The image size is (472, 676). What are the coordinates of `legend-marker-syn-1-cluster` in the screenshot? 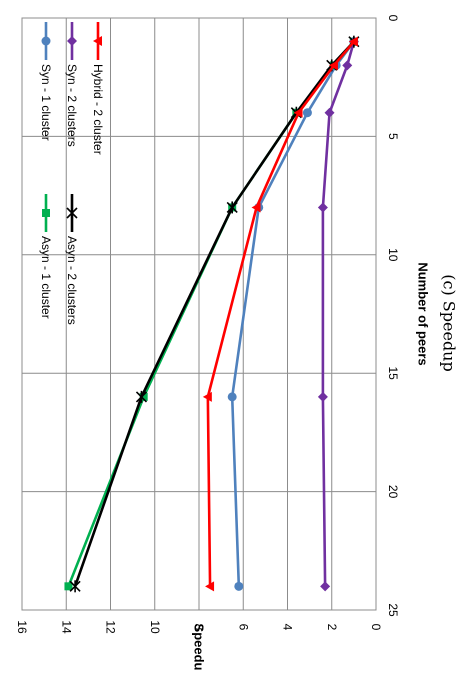 It's located at (46, 41).